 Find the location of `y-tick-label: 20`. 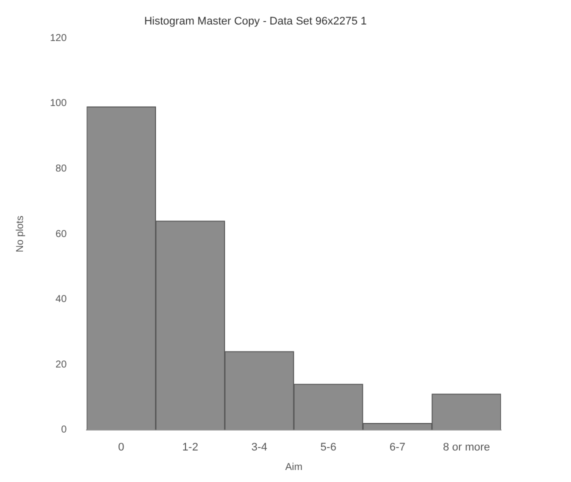

y-tick-label: 20 is located at coordinates (62, 364).